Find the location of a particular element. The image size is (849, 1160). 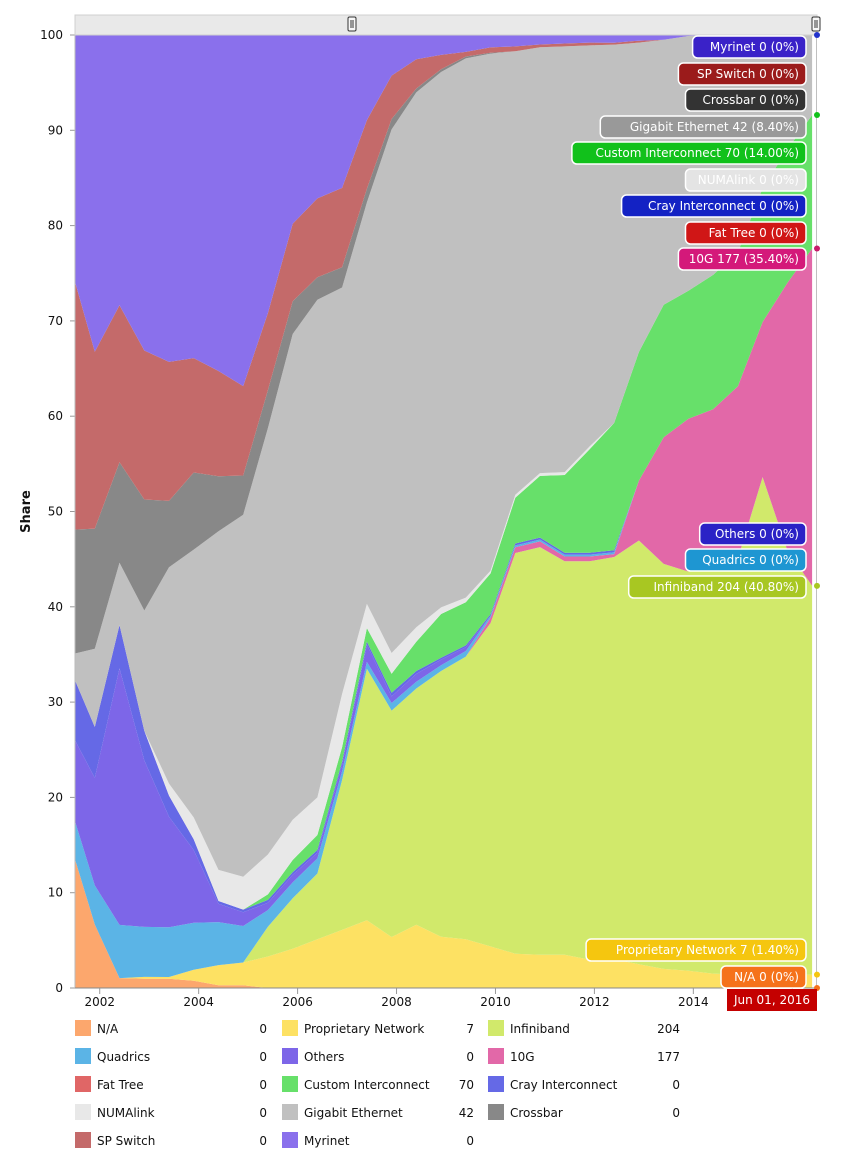

legend-label: Others is located at coordinates (324, 1057).